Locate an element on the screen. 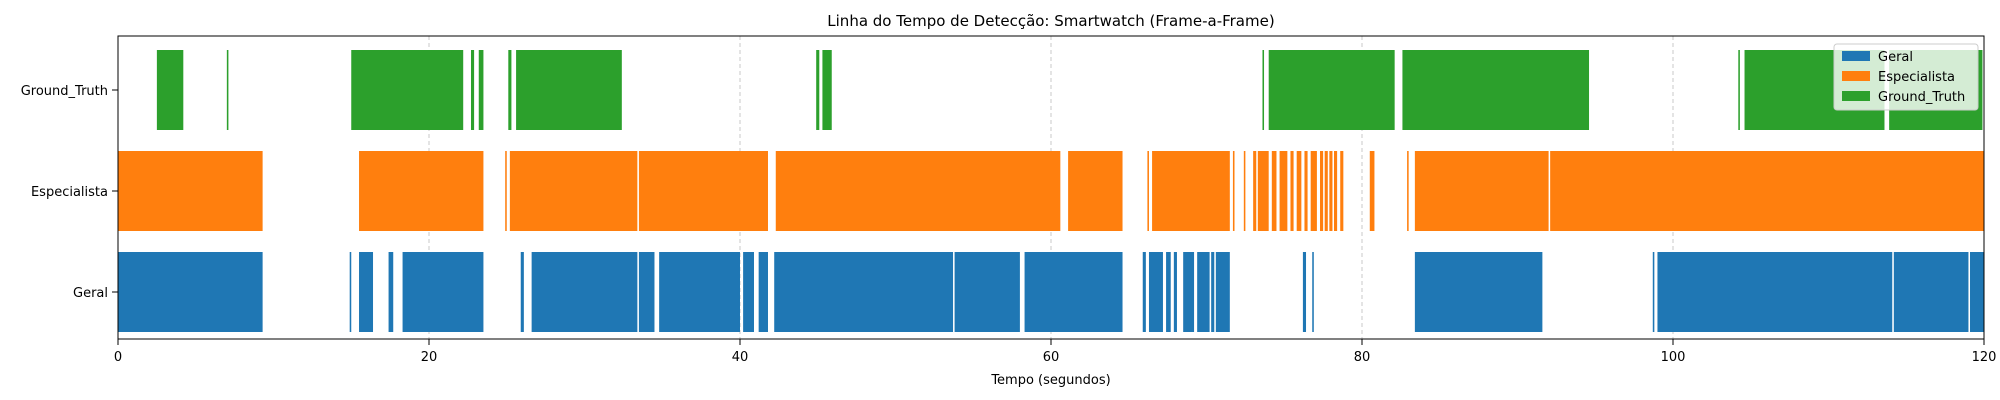  x-tick-label-5: 100 is located at coordinates (1673, 357).